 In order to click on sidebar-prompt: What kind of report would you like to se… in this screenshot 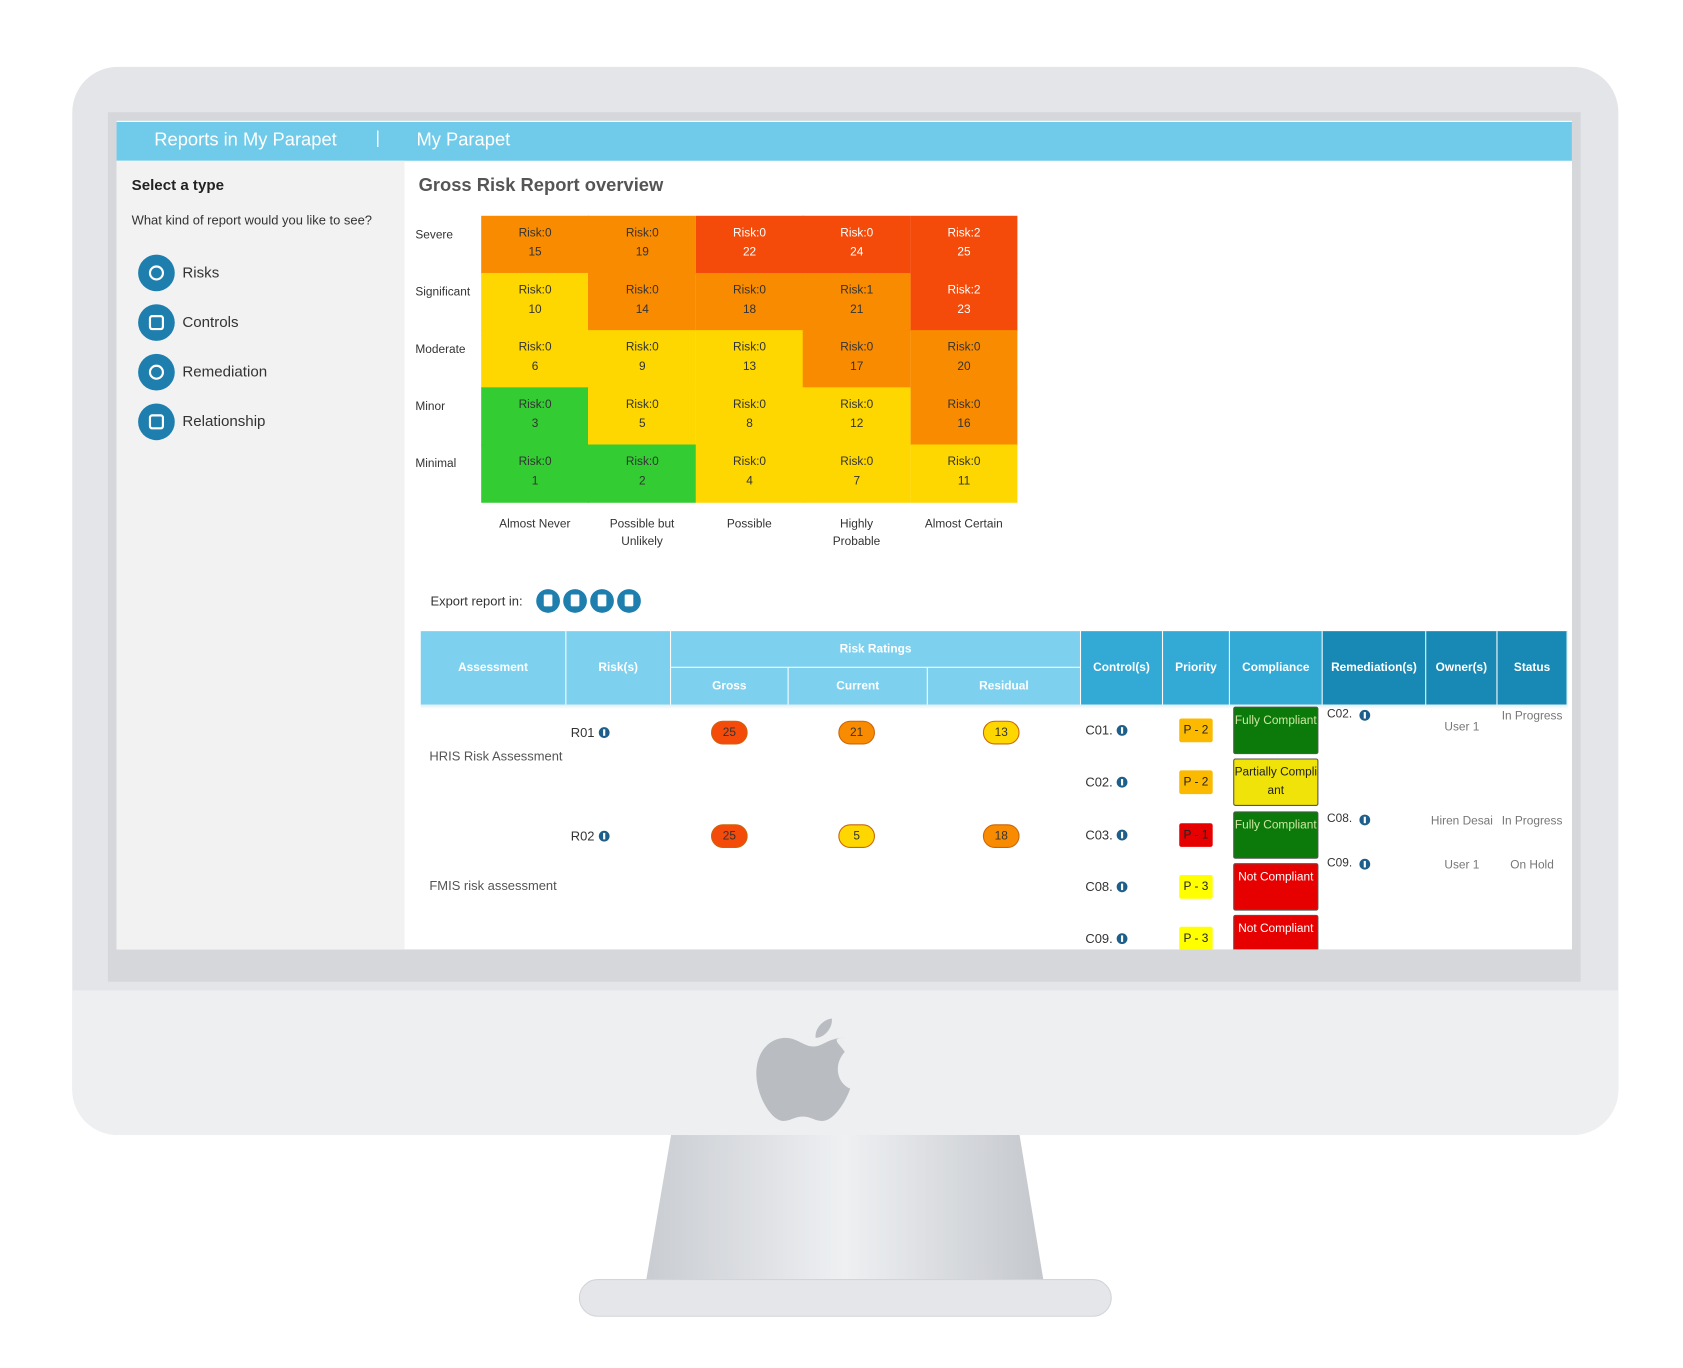, I will do `click(252, 220)`.